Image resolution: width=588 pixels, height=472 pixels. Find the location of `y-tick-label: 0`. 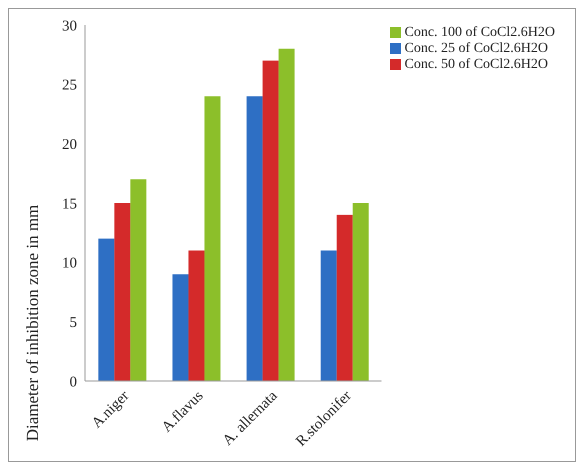

y-tick-label: 0 is located at coordinates (73, 382).